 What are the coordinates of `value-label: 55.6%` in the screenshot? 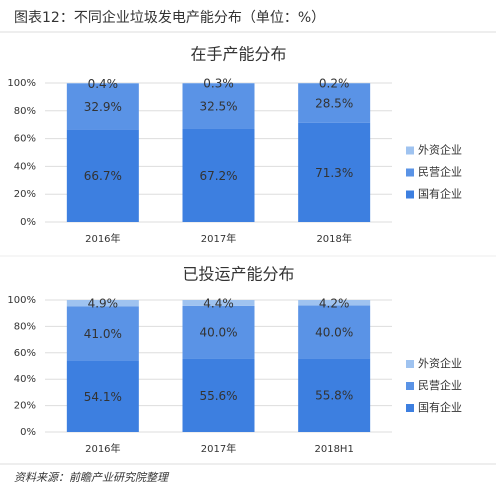 It's located at (218, 396).